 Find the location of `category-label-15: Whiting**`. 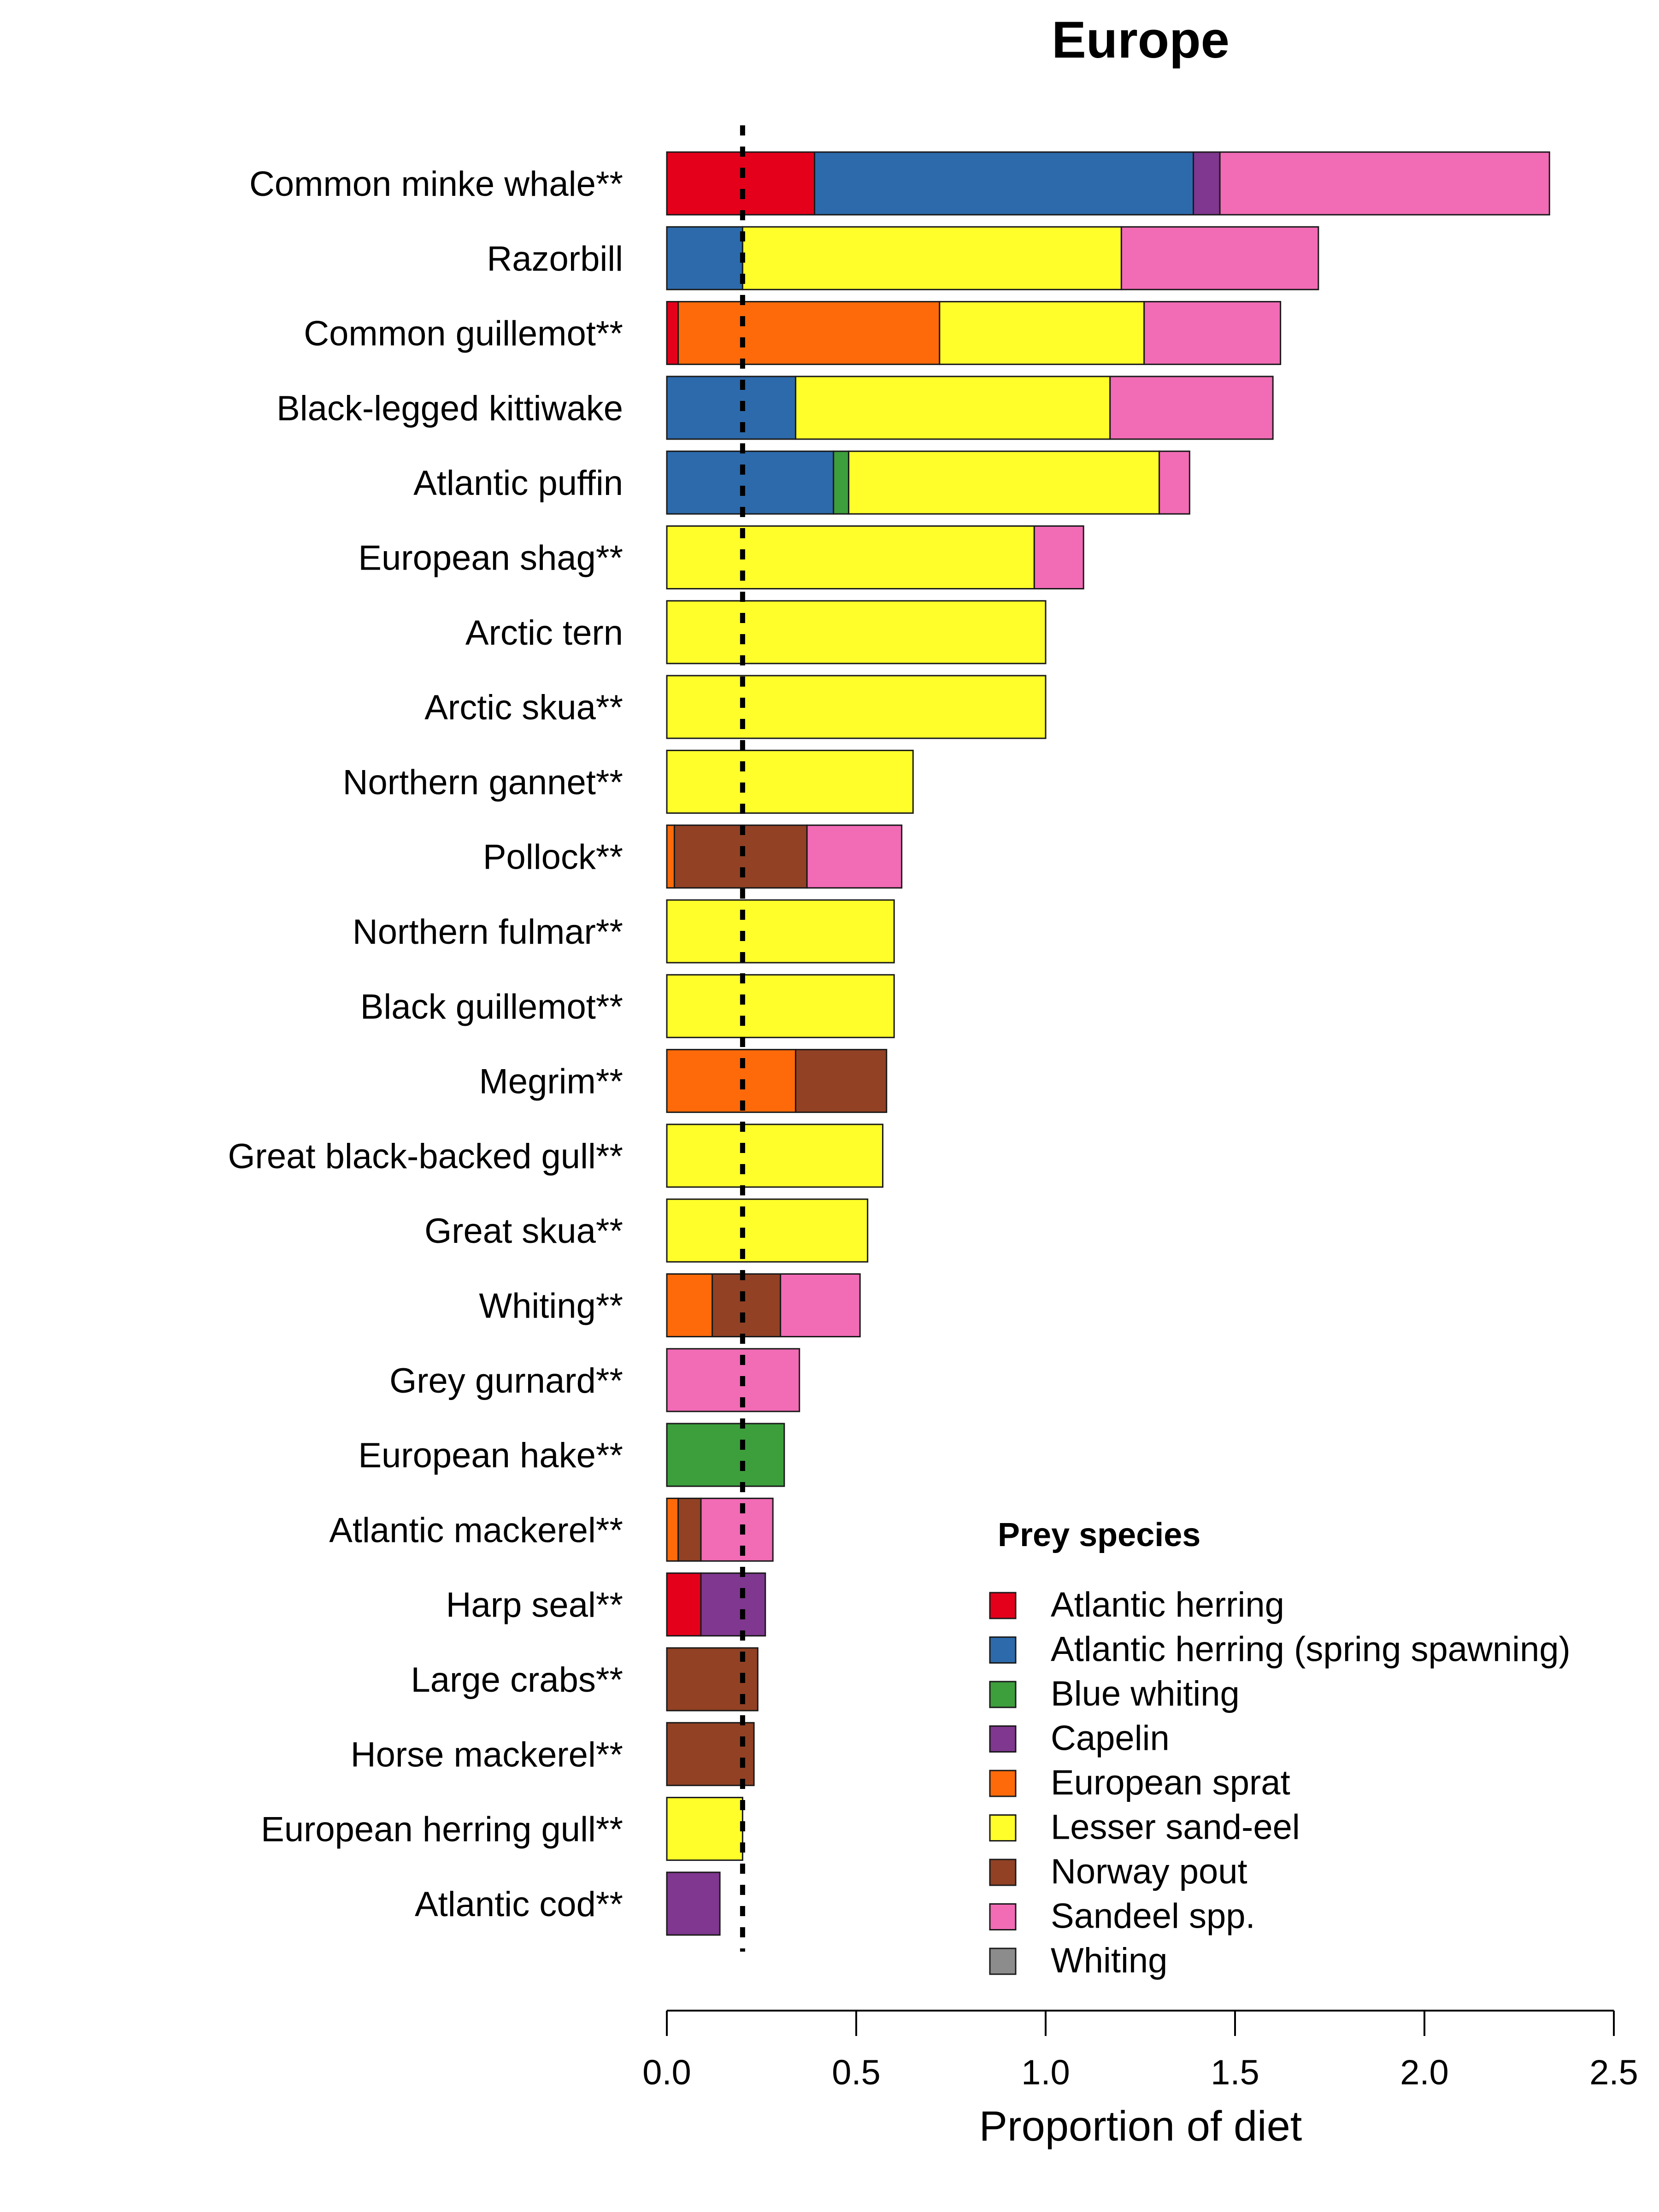

category-label-15: Whiting** is located at coordinates (551, 1306).